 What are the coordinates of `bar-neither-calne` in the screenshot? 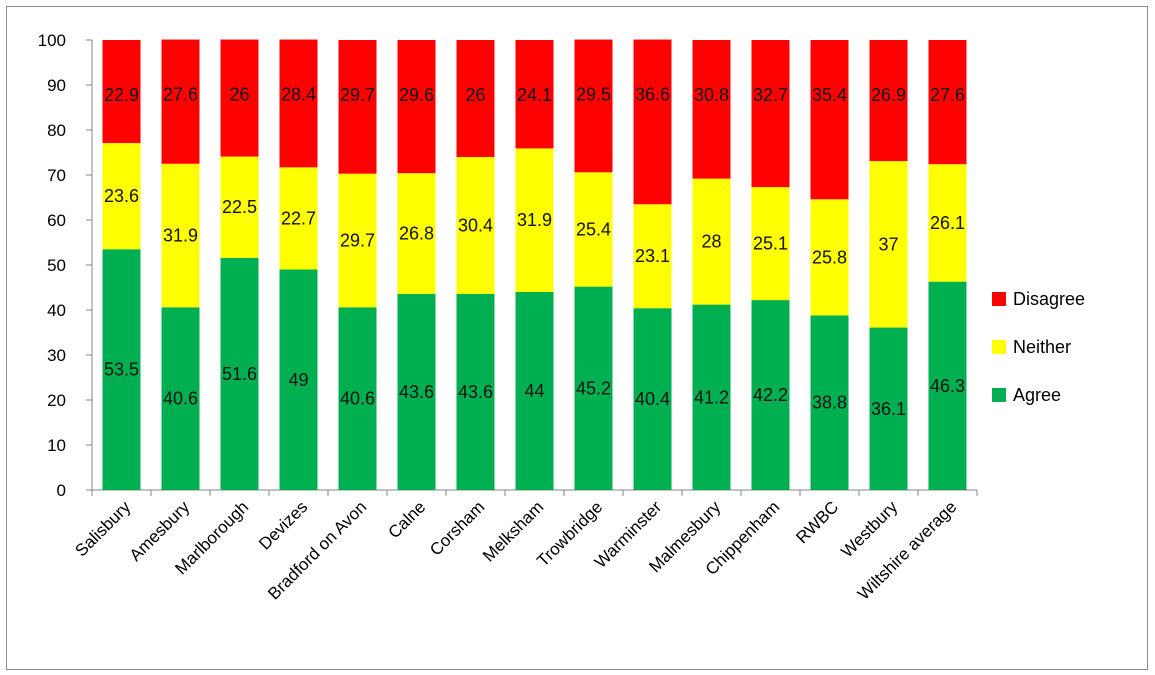 It's located at (416, 233).